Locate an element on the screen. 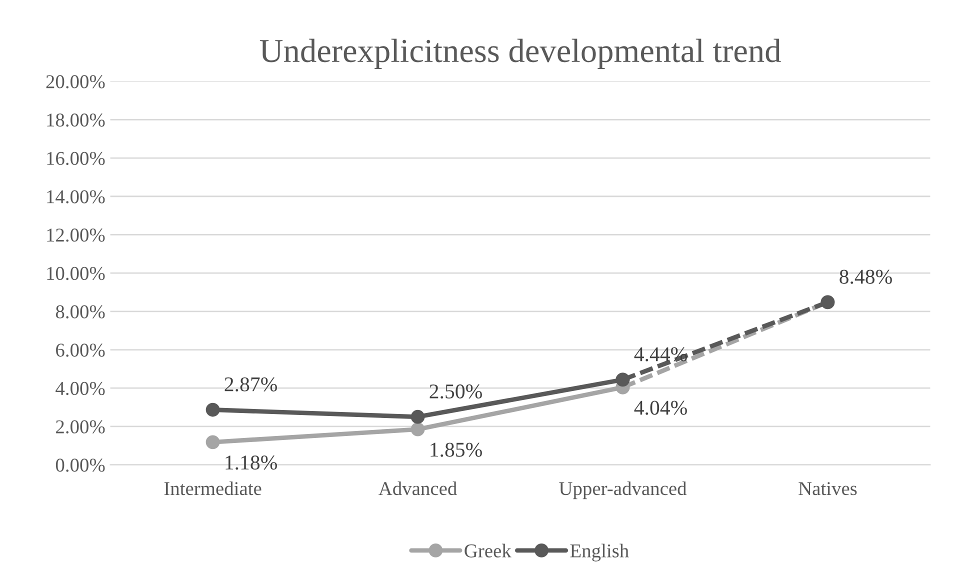 Image resolution: width=959 pixels, height=581 pixels. y-tick-label: 10.00% is located at coordinates (76, 273).